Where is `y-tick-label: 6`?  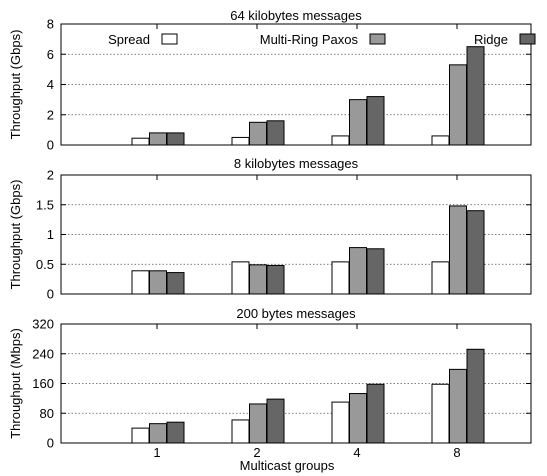 y-tick-label: 6 is located at coordinates (50, 54).